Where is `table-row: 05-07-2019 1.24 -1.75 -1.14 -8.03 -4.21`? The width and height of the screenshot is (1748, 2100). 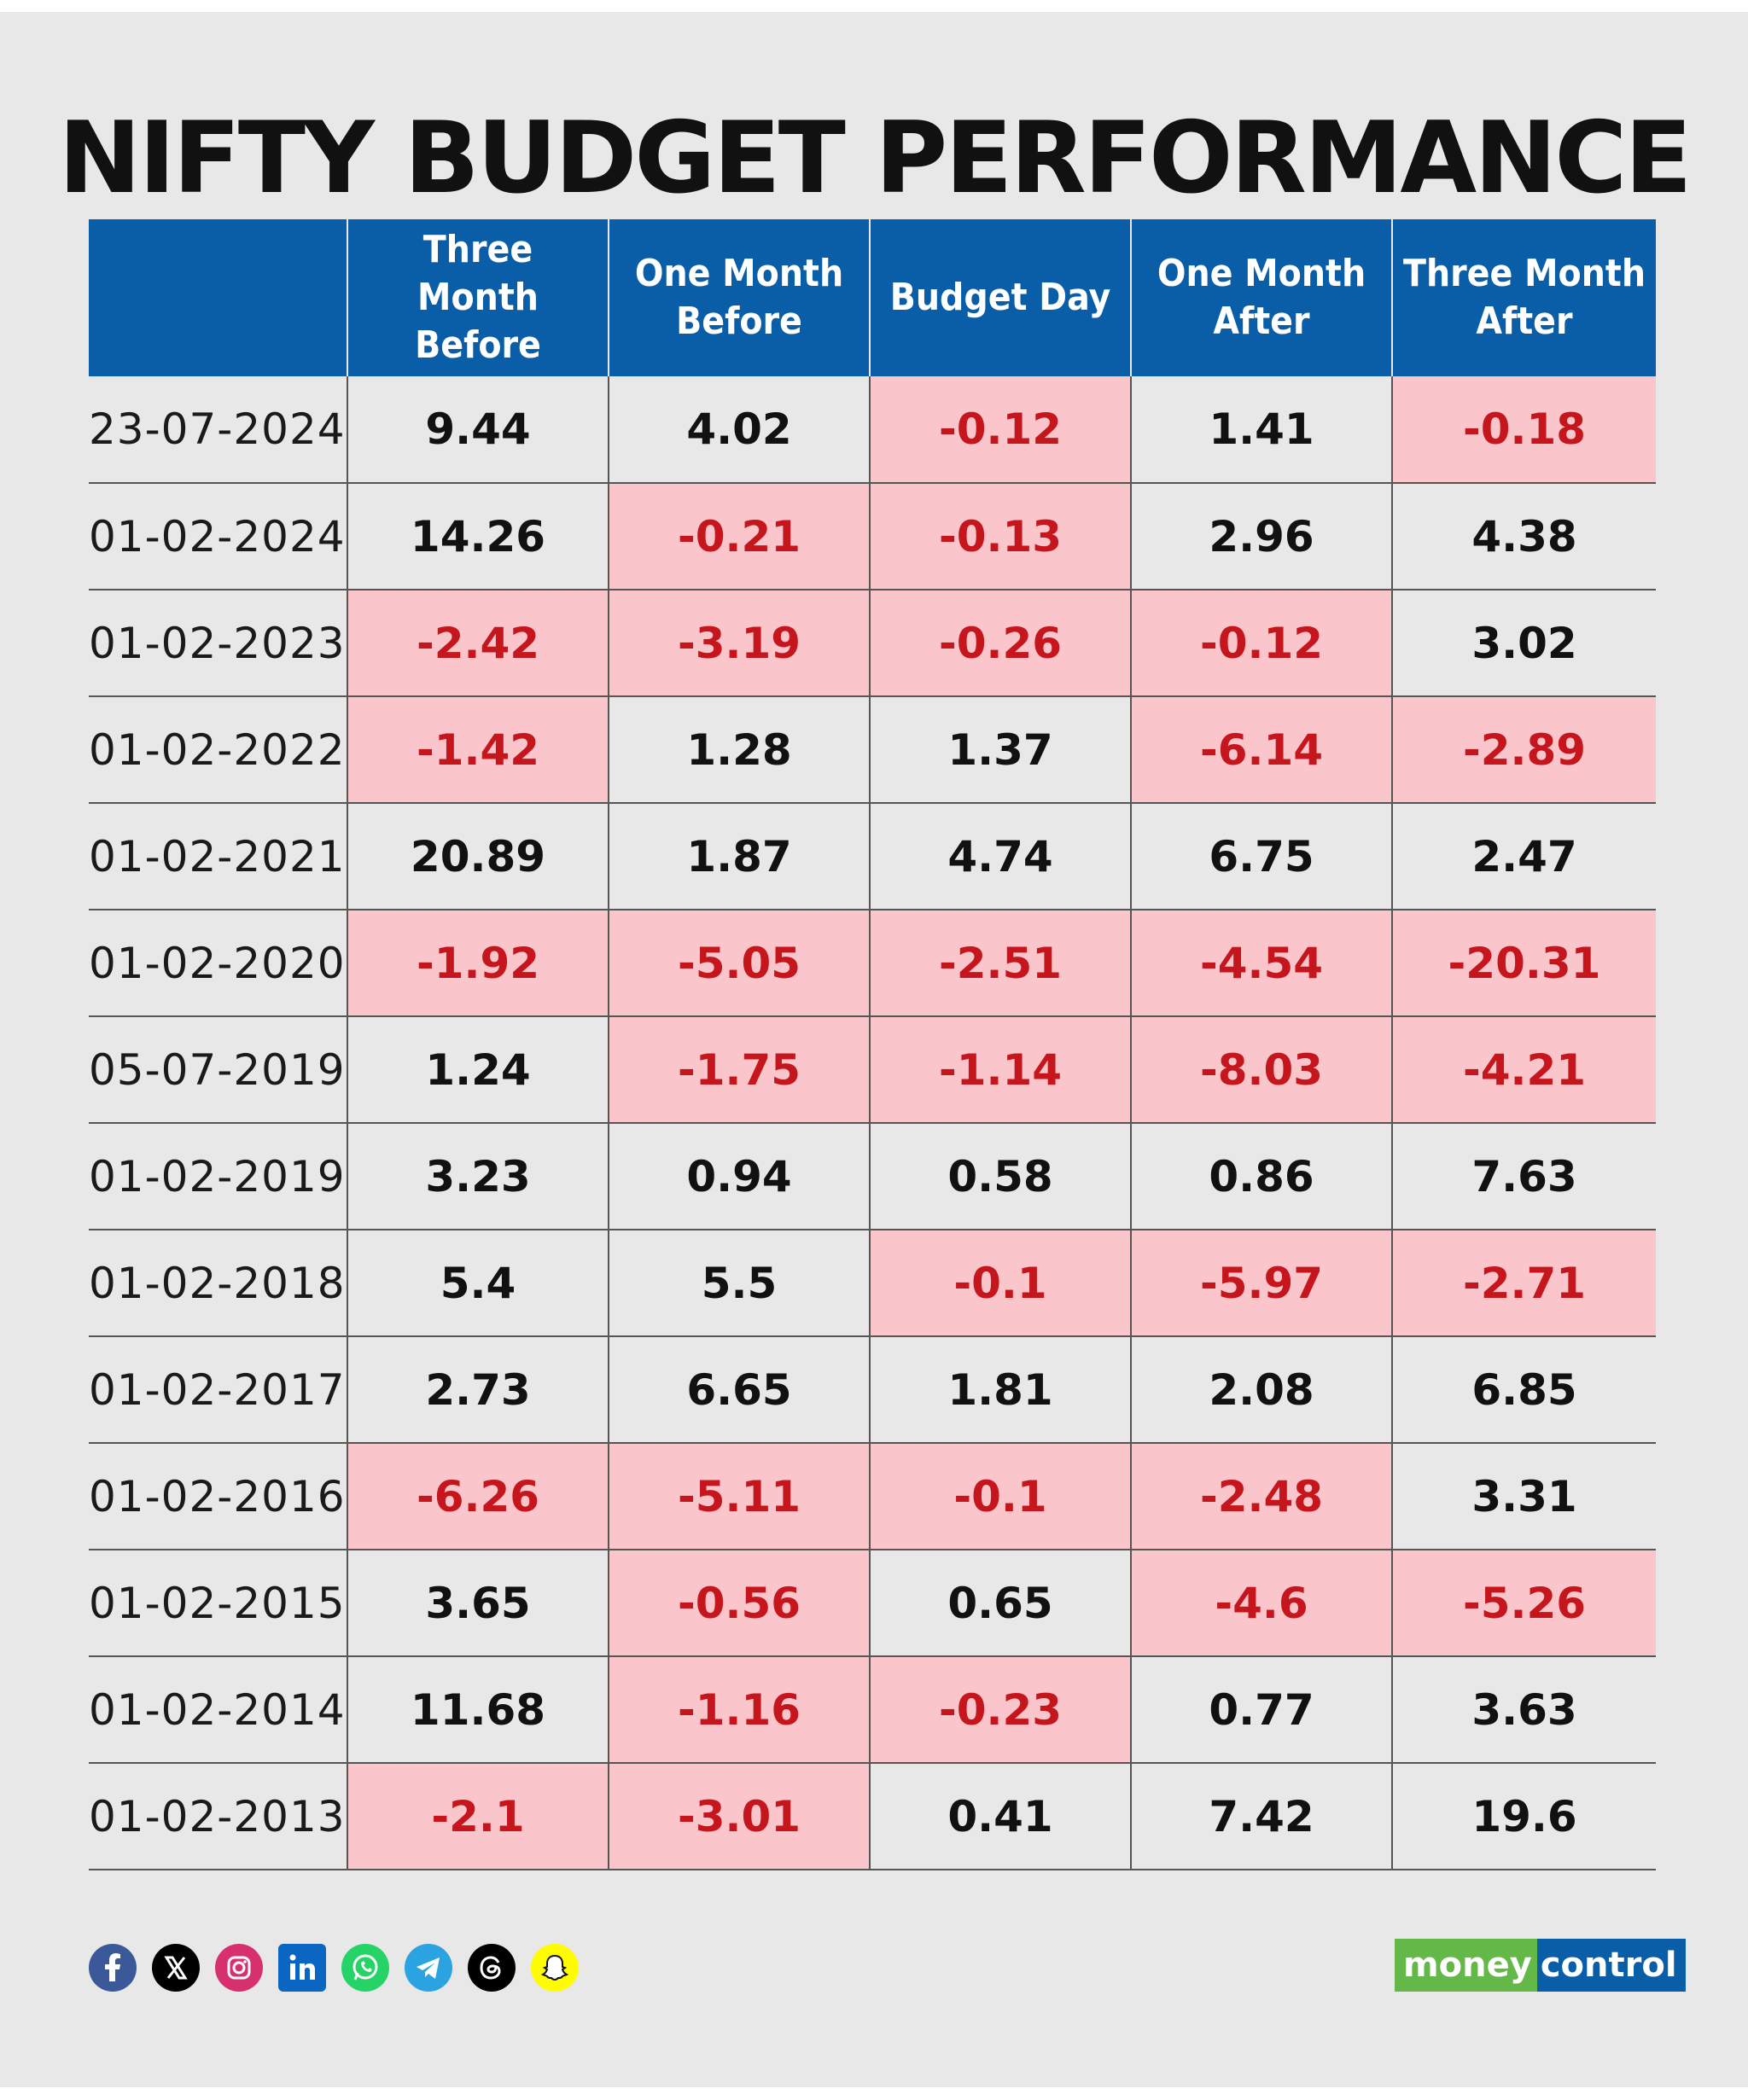
table-row: 05-07-2019 1.24 -1.75 -1.14 -8.03 -4.21 is located at coordinates (872, 1070).